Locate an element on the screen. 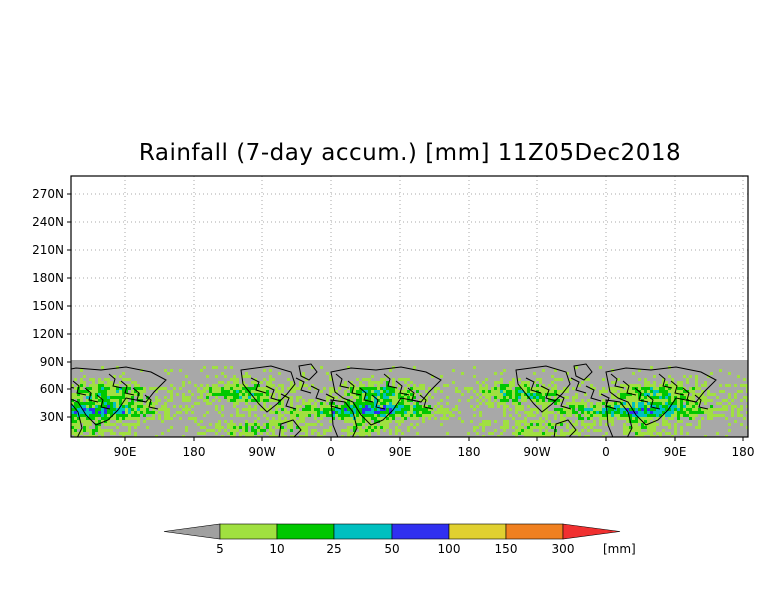 Image resolution: width=784 pixels, height=612 pixels. y-tick-label: 90N is located at coordinates (52, 362).